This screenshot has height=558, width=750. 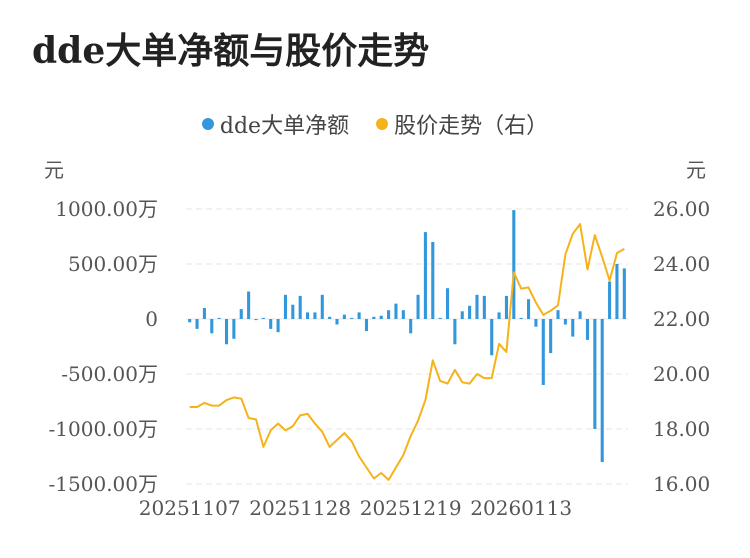 What do you see at coordinates (300, 508) in the screenshot?
I see `x-tick-label: 20251128` at bounding box center [300, 508].